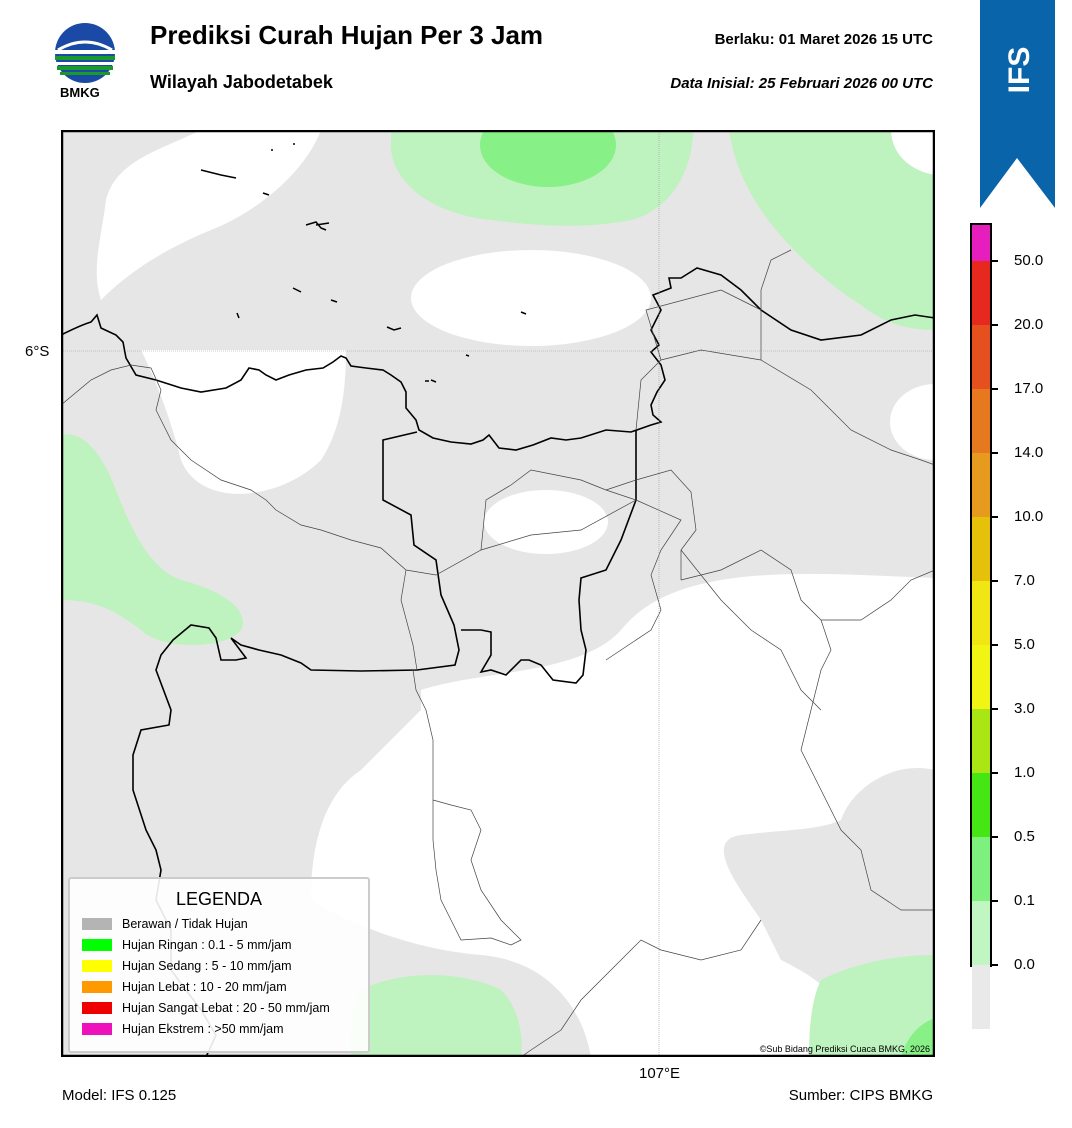 The image size is (1072, 1128). I want to click on legend-label: Hujan Sangat Lebat : 20 - 50 mm/jam, so click(226, 1008).